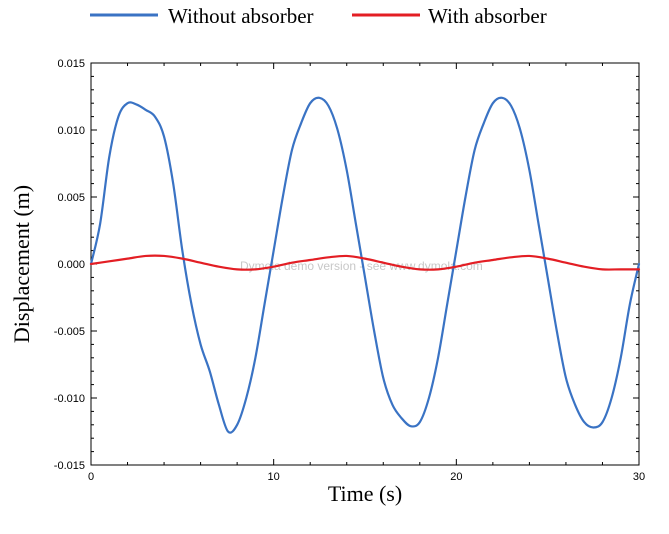 The width and height of the screenshot is (669, 534). Describe the element at coordinates (71, 64) in the screenshot. I see `y-tick-label: 0.015` at that location.